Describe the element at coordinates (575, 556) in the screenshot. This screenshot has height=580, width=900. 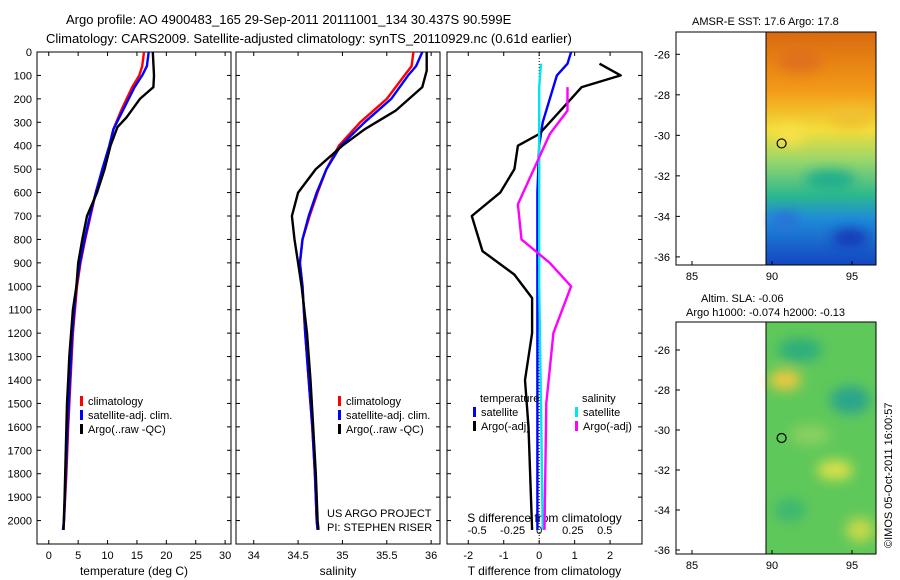
I see `x-tick-label: 1` at that location.